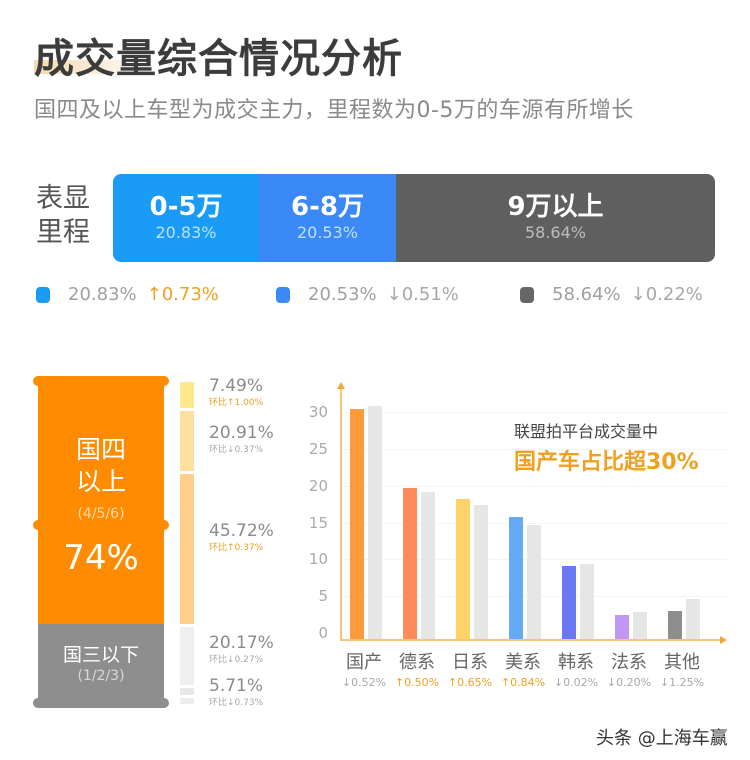  What do you see at coordinates (218, 59) in the screenshot?
I see `page-title: 成交量综合情况分析` at bounding box center [218, 59].